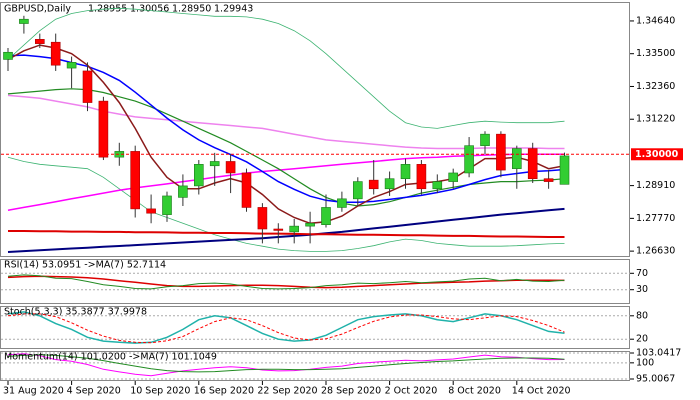 The width and height of the screenshot is (700, 400). Describe the element at coordinates (655, 53) in the screenshot. I see `y-tick-label: 1.33500` at that location.